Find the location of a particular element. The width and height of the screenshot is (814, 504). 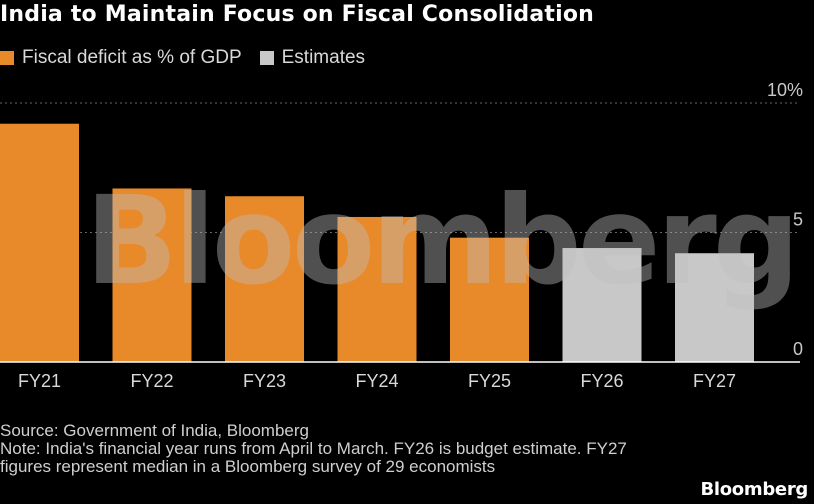

bar-fy26 is located at coordinates (602, 305).